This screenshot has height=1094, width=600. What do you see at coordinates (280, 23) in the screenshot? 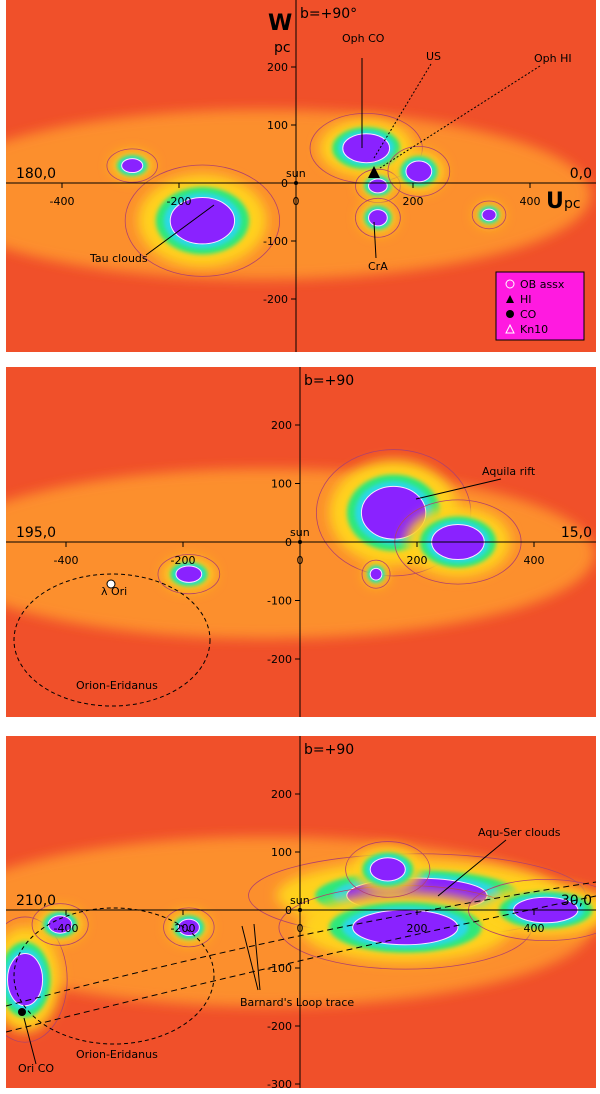
I see `y-axis-letter: W` at bounding box center [280, 23].